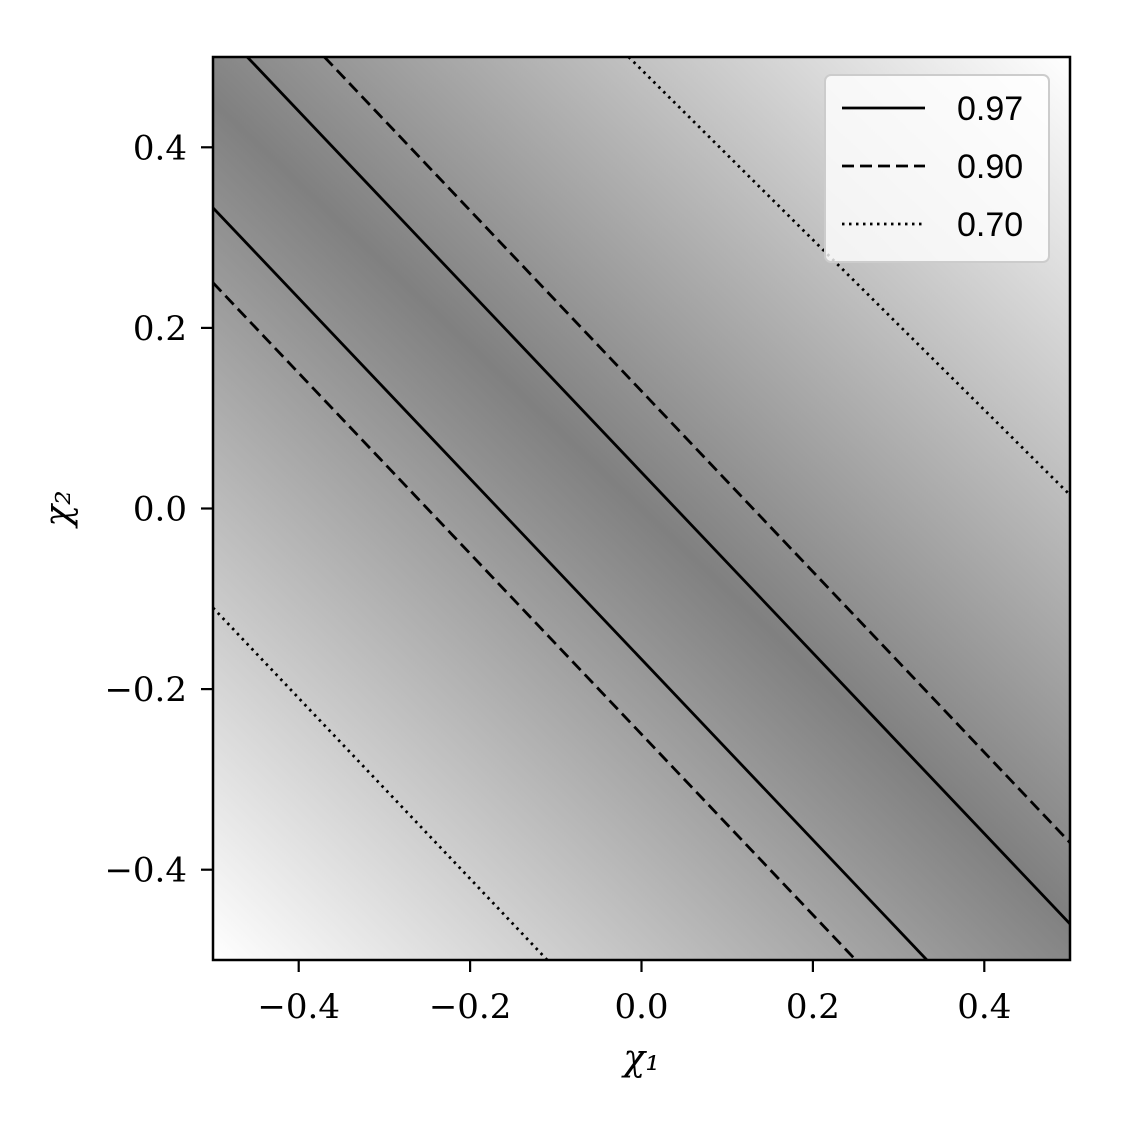 The width and height of the screenshot is (1125, 1125). I want to click on legend: 0.97 0.90 0.70, so click(937, 168).